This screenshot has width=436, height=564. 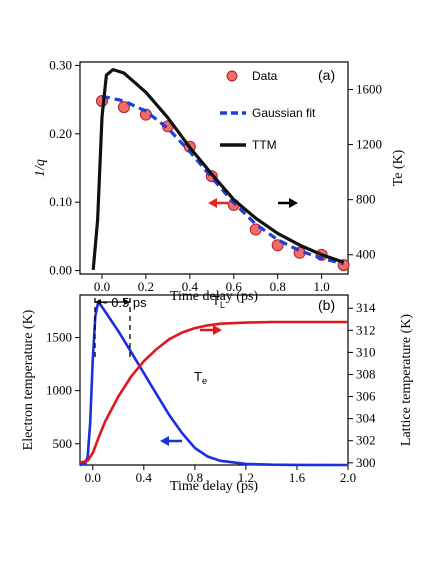 I want to click on panel-b-ytick-right-label: 312, so click(x=366, y=329).